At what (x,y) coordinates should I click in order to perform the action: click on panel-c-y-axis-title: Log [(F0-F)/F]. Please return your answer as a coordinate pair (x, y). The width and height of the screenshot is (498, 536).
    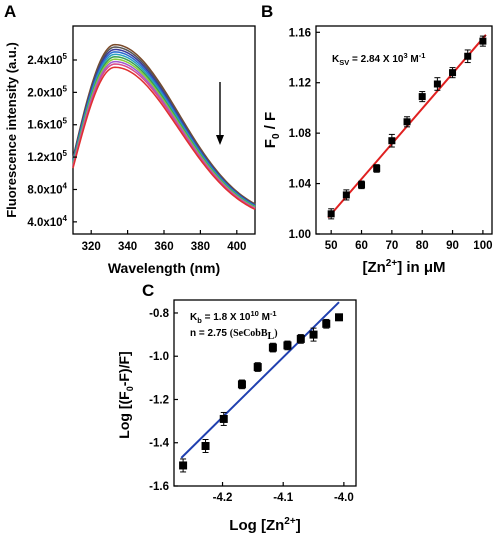
    Looking at the image, I should click on (125, 394).